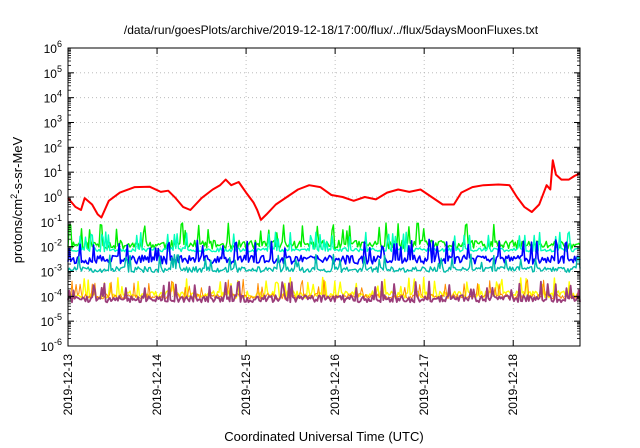 Image resolution: width=640 pixels, height=448 pixels. I want to click on x-tick-label: 2019-12-18, so click(513, 385).